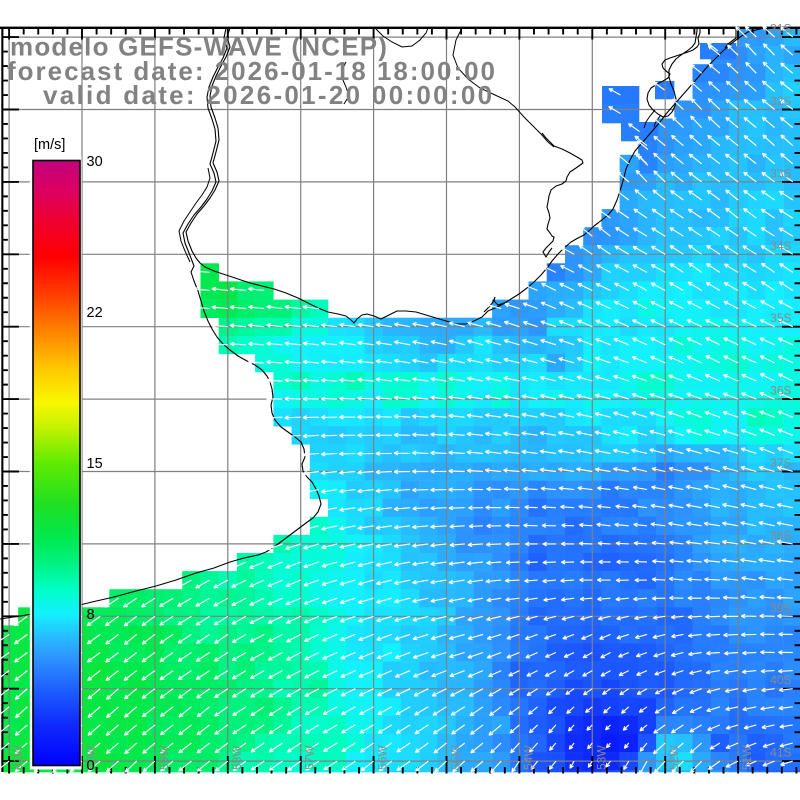 The image size is (800, 800). I want to click on svg-text: 22, so click(95, 313).